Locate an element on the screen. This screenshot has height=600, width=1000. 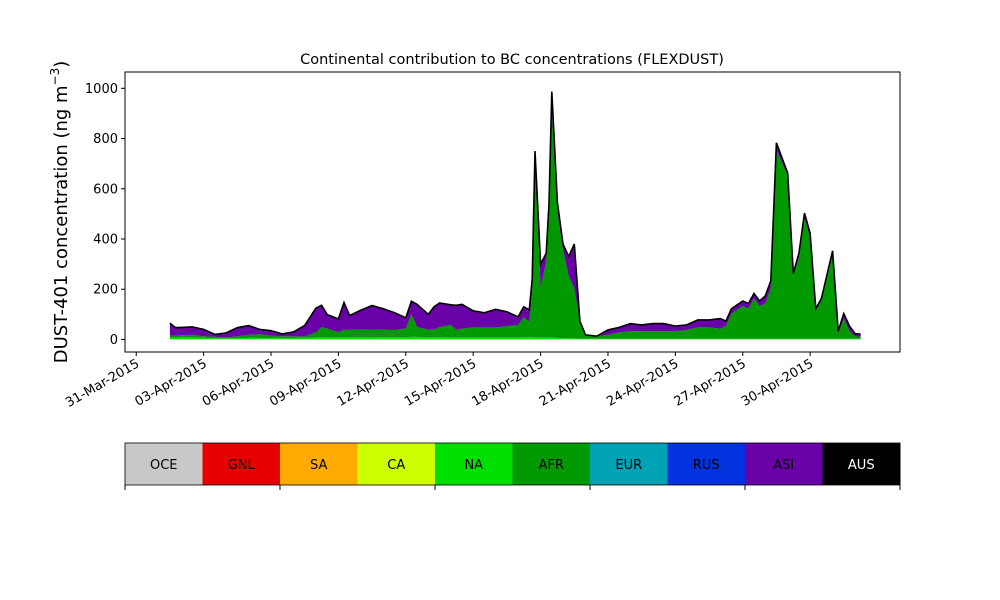
y-tick-label: 400 is located at coordinates (105, 239).